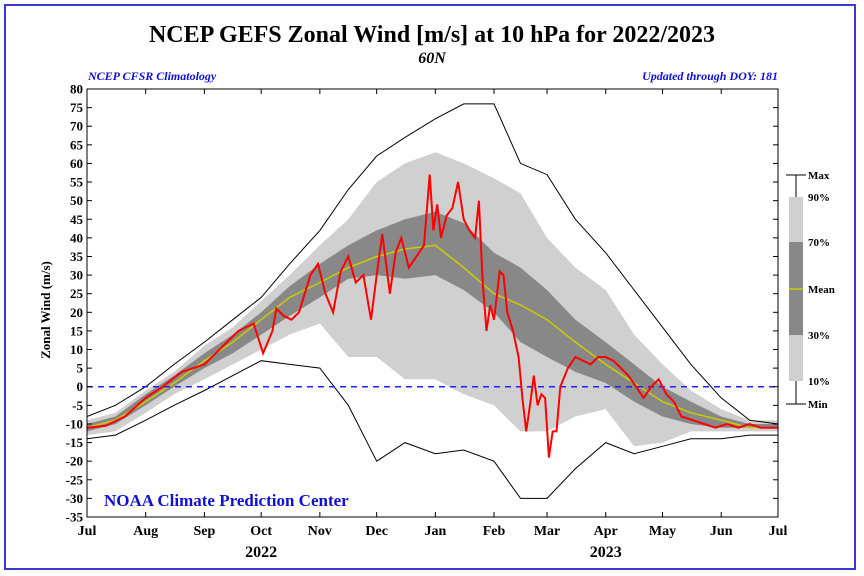 This screenshot has height=576, width=864. Describe the element at coordinates (75, 442) in the screenshot. I see `y-tick-label: -15` at that location.